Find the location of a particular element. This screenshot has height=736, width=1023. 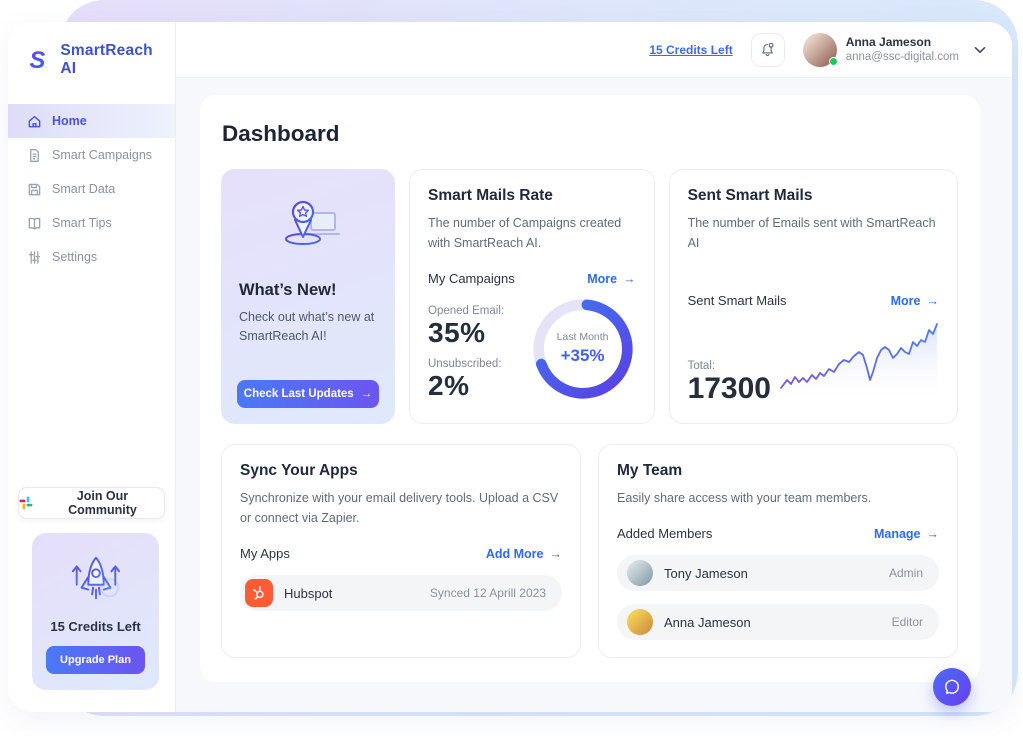

brand: S SmartReach AI is located at coordinates (91, 63).